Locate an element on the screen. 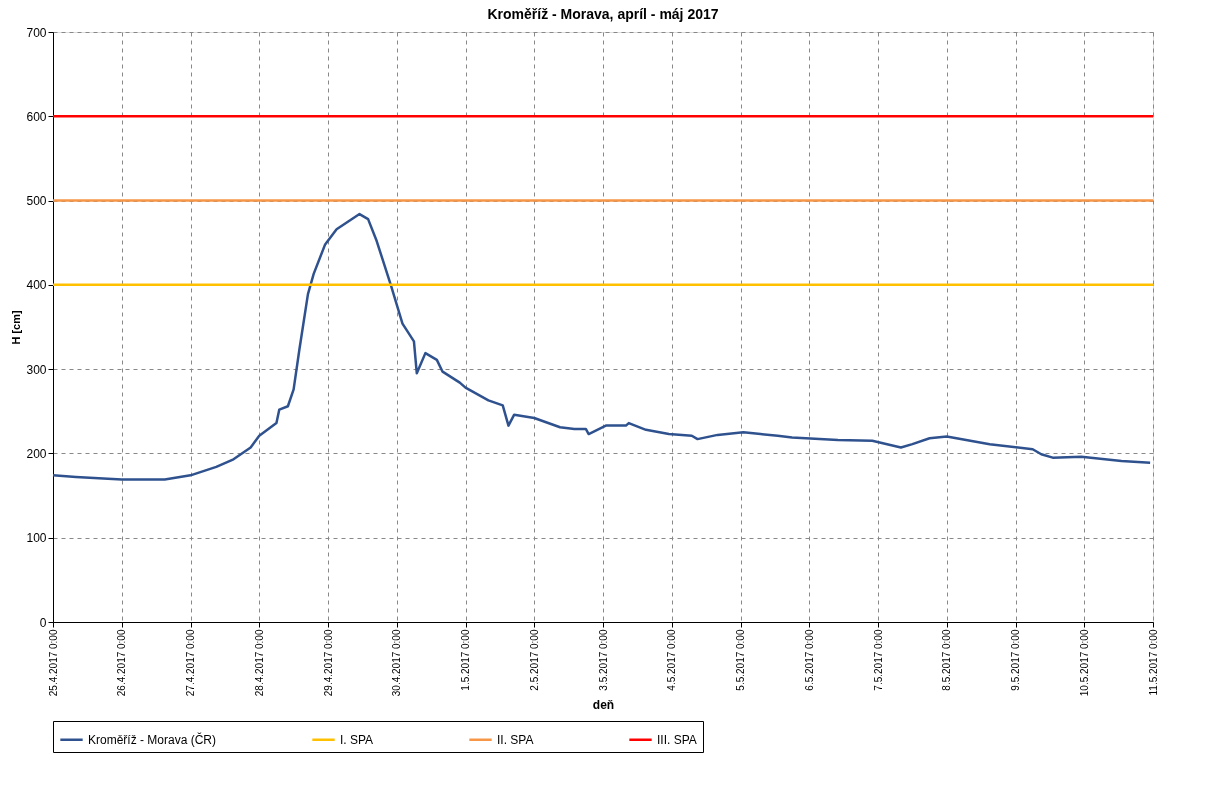 This screenshot has height=794, width=1208. x-tick-label: 29.4.2017 0:00 is located at coordinates (328, 663).